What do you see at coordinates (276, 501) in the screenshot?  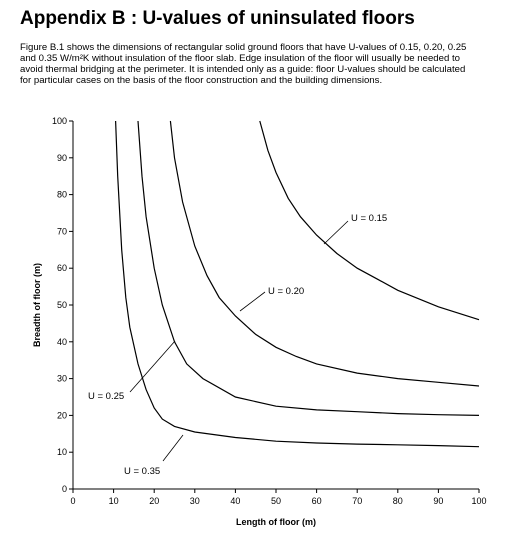 I see `x-tick-label: 50` at bounding box center [276, 501].